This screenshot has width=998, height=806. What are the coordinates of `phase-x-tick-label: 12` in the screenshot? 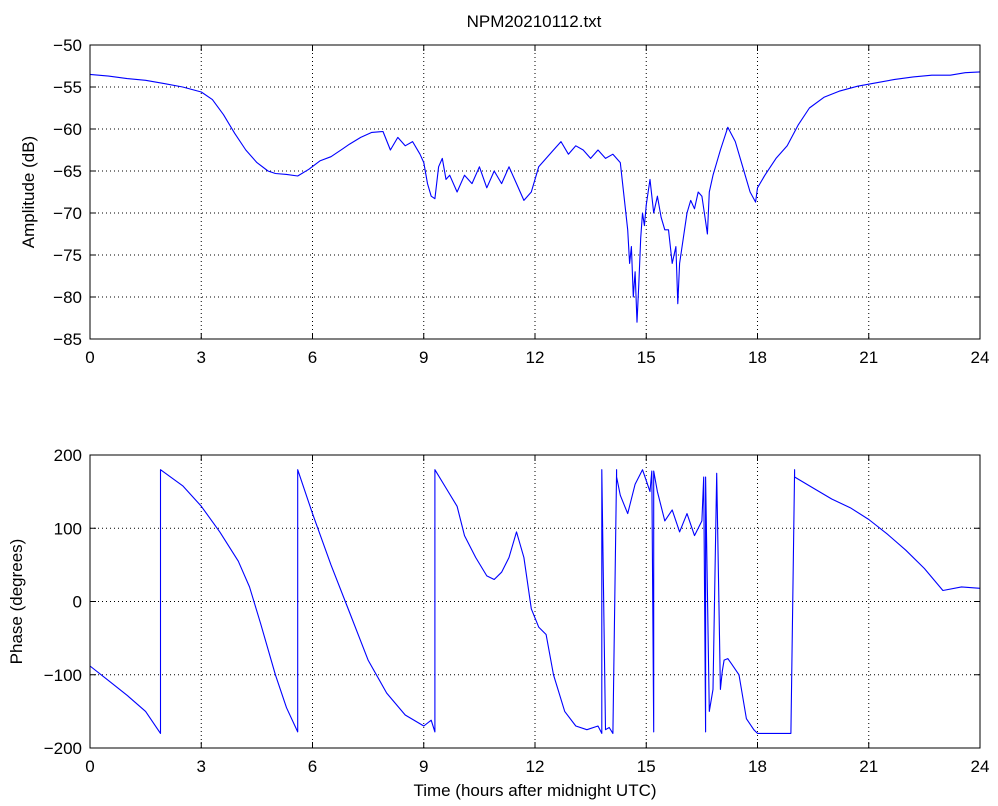 It's located at (535, 766).